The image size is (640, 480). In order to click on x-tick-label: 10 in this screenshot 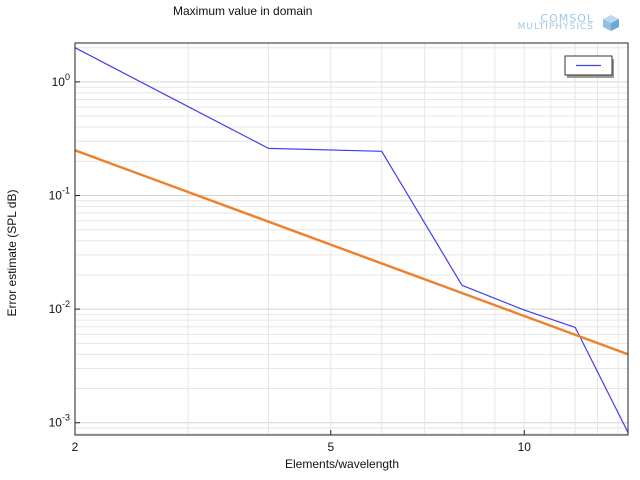, I will do `click(525, 447)`.